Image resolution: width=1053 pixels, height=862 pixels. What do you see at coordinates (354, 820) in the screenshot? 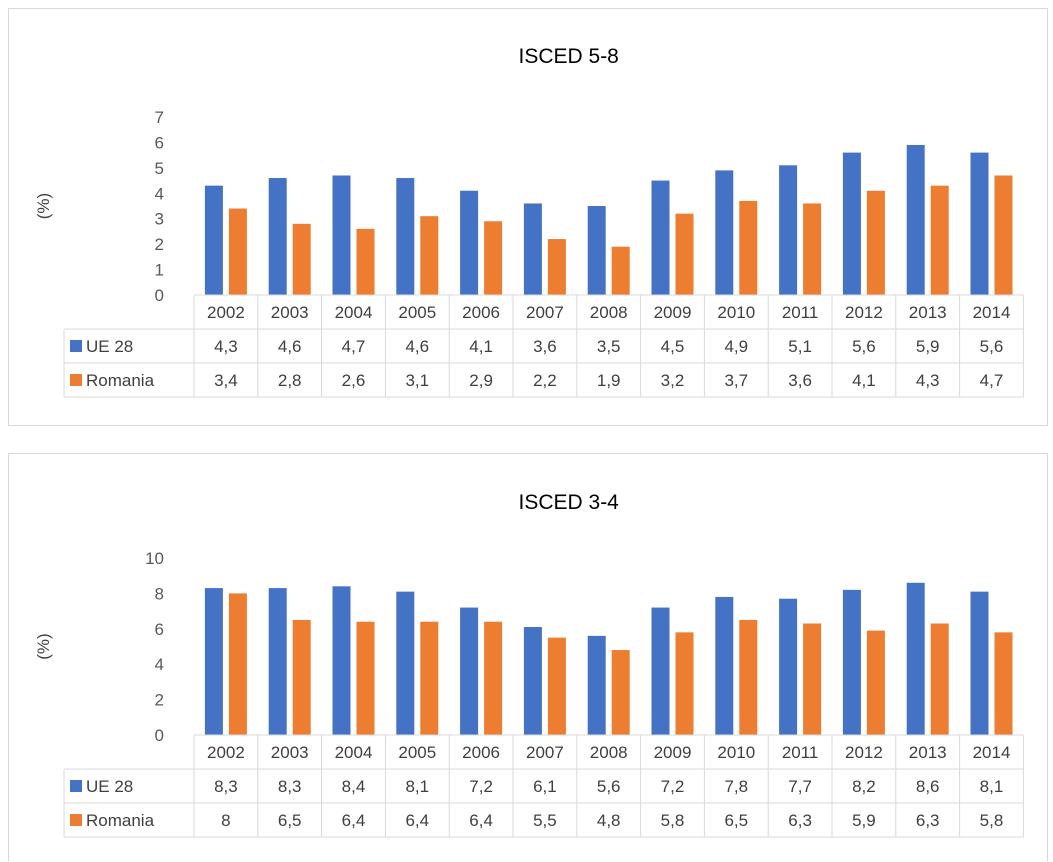
I see `data-label: 6,4` at bounding box center [354, 820].